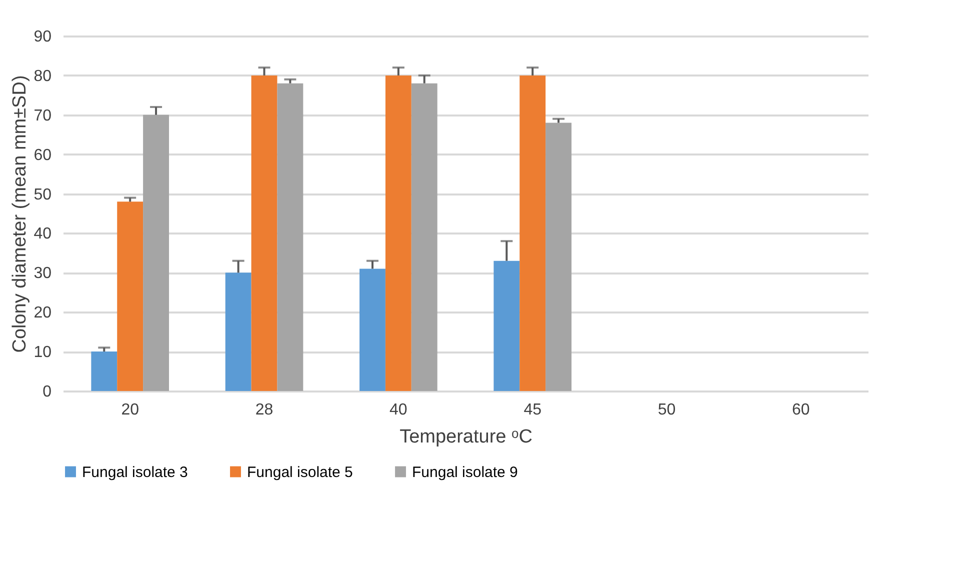 This screenshot has height=571, width=957. What do you see at coordinates (135, 472) in the screenshot?
I see `legend-label: Fungal isolate 3` at bounding box center [135, 472].